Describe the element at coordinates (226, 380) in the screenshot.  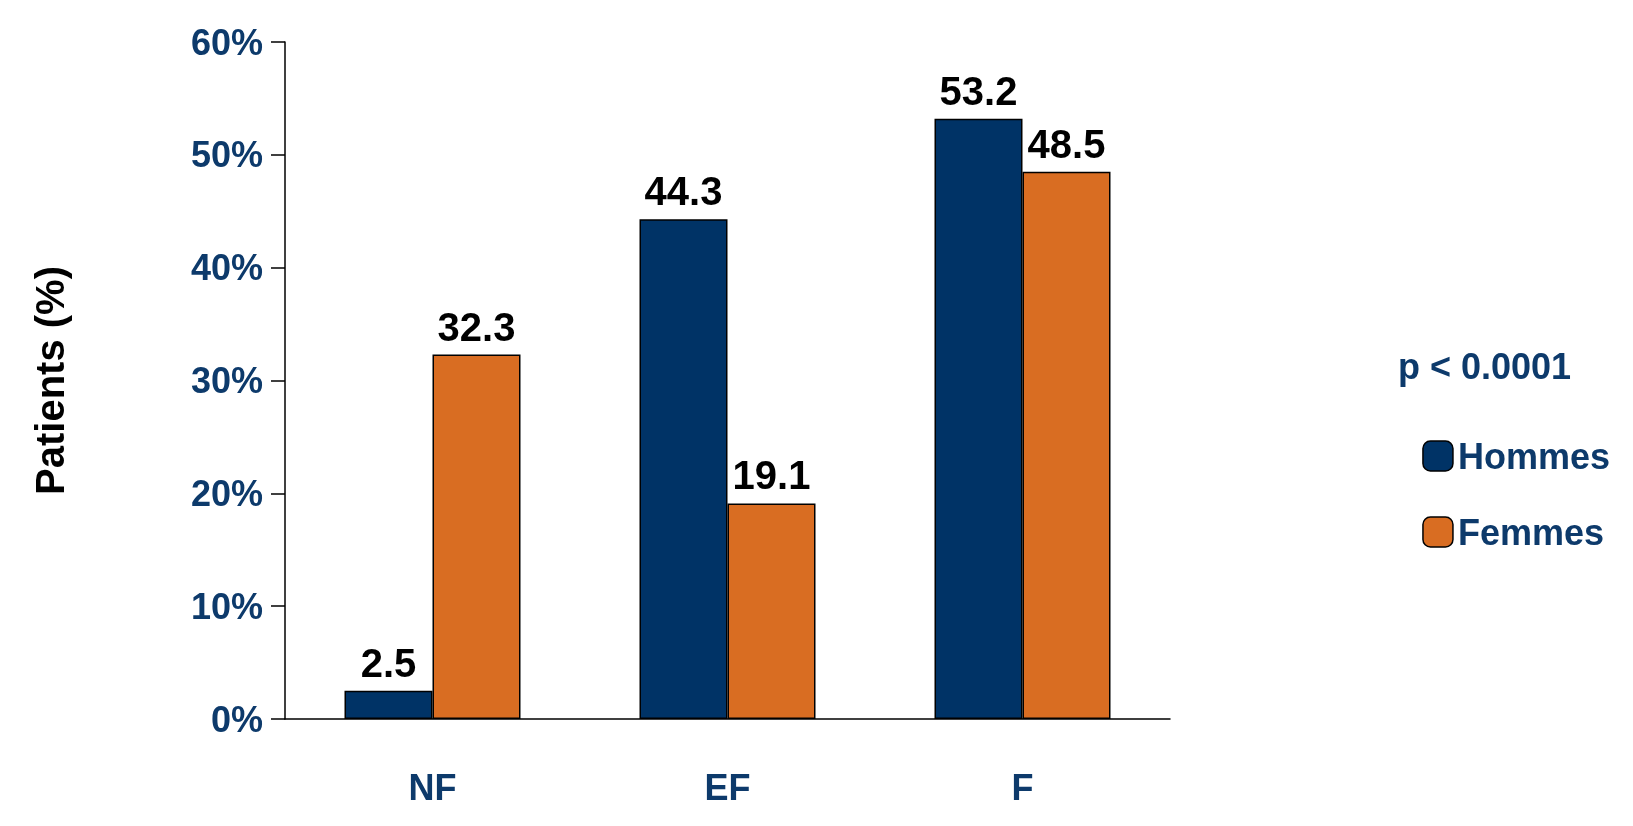
I see `y-tick-label: 30%` at that location.